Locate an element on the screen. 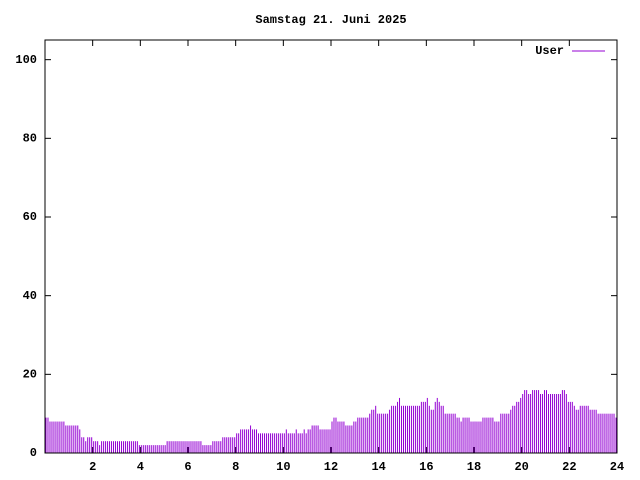 Image resolution: width=640 pixels, height=480 pixels. x-tick-label: 24 is located at coordinates (617, 467).